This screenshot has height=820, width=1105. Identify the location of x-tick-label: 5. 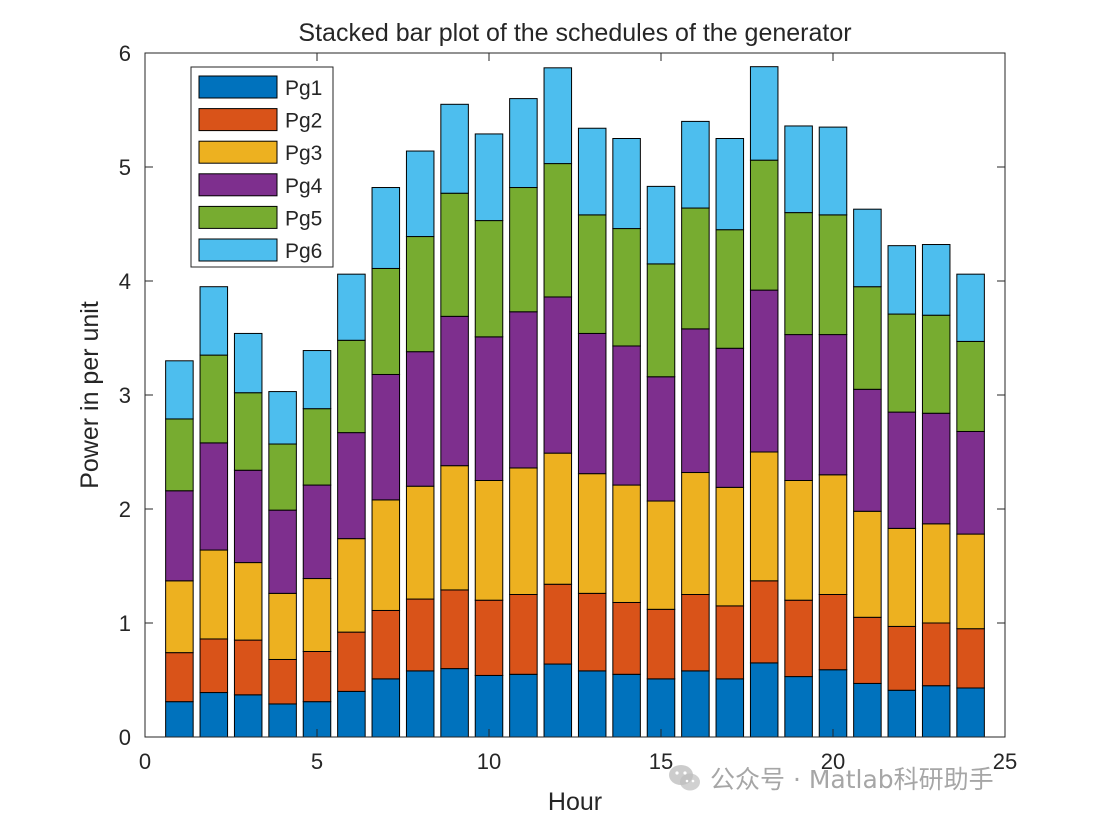
(317, 761).